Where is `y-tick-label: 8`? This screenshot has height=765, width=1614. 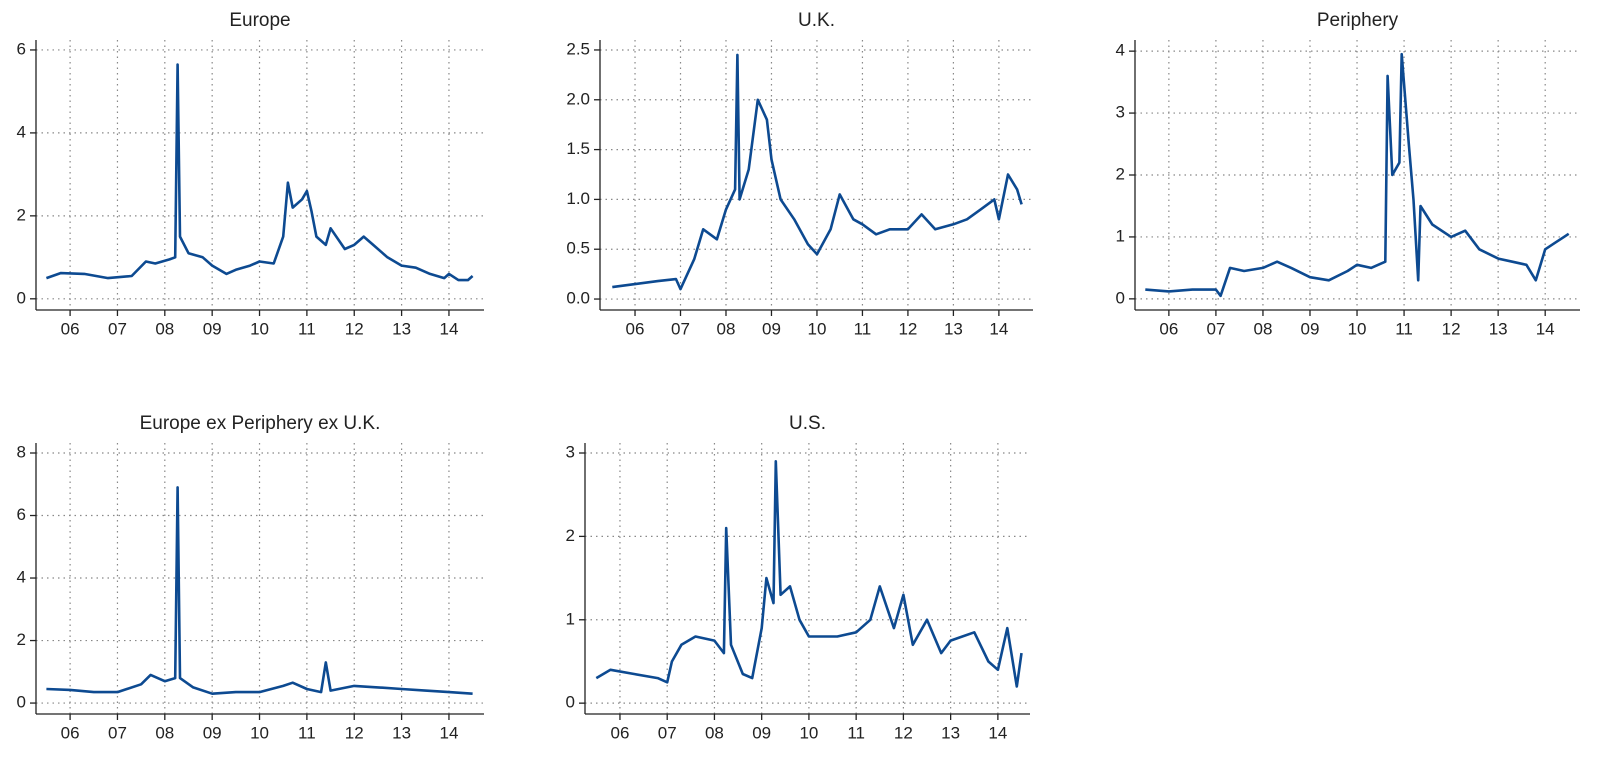 y-tick-label: 8 is located at coordinates (21, 451).